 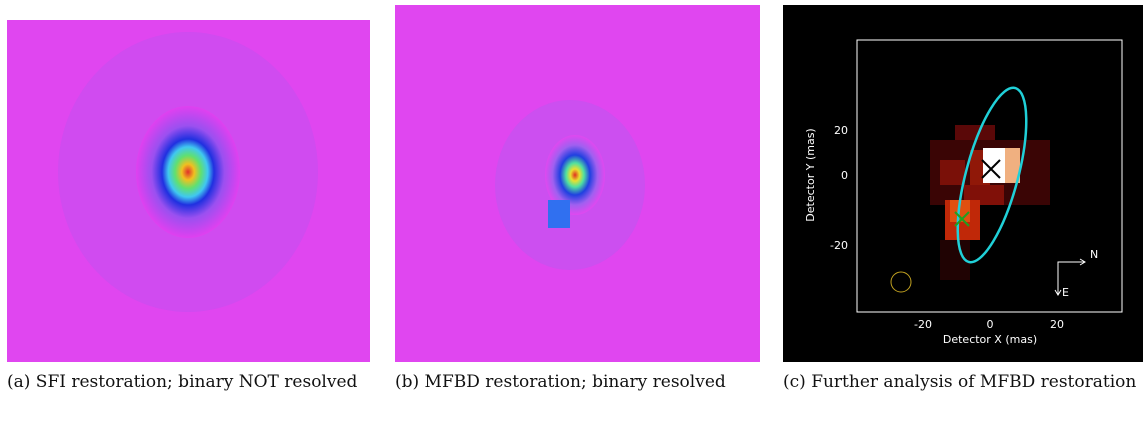 I want to click on x-tick-label: 20, so click(x=1057, y=324).